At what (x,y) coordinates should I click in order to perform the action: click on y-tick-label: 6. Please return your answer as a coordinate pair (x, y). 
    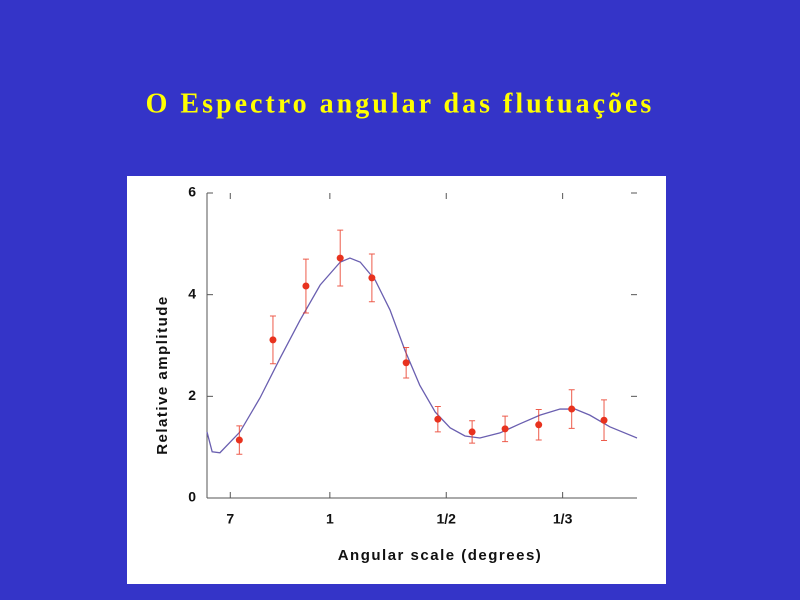
    Looking at the image, I should click on (192, 192).